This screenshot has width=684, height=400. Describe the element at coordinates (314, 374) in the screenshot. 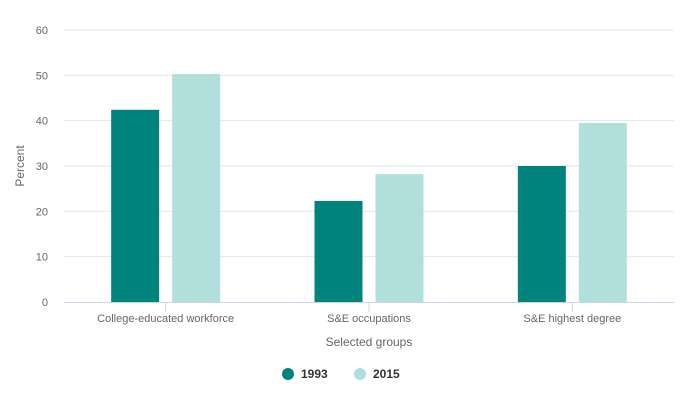

I see `legend-label: 1993` at that location.